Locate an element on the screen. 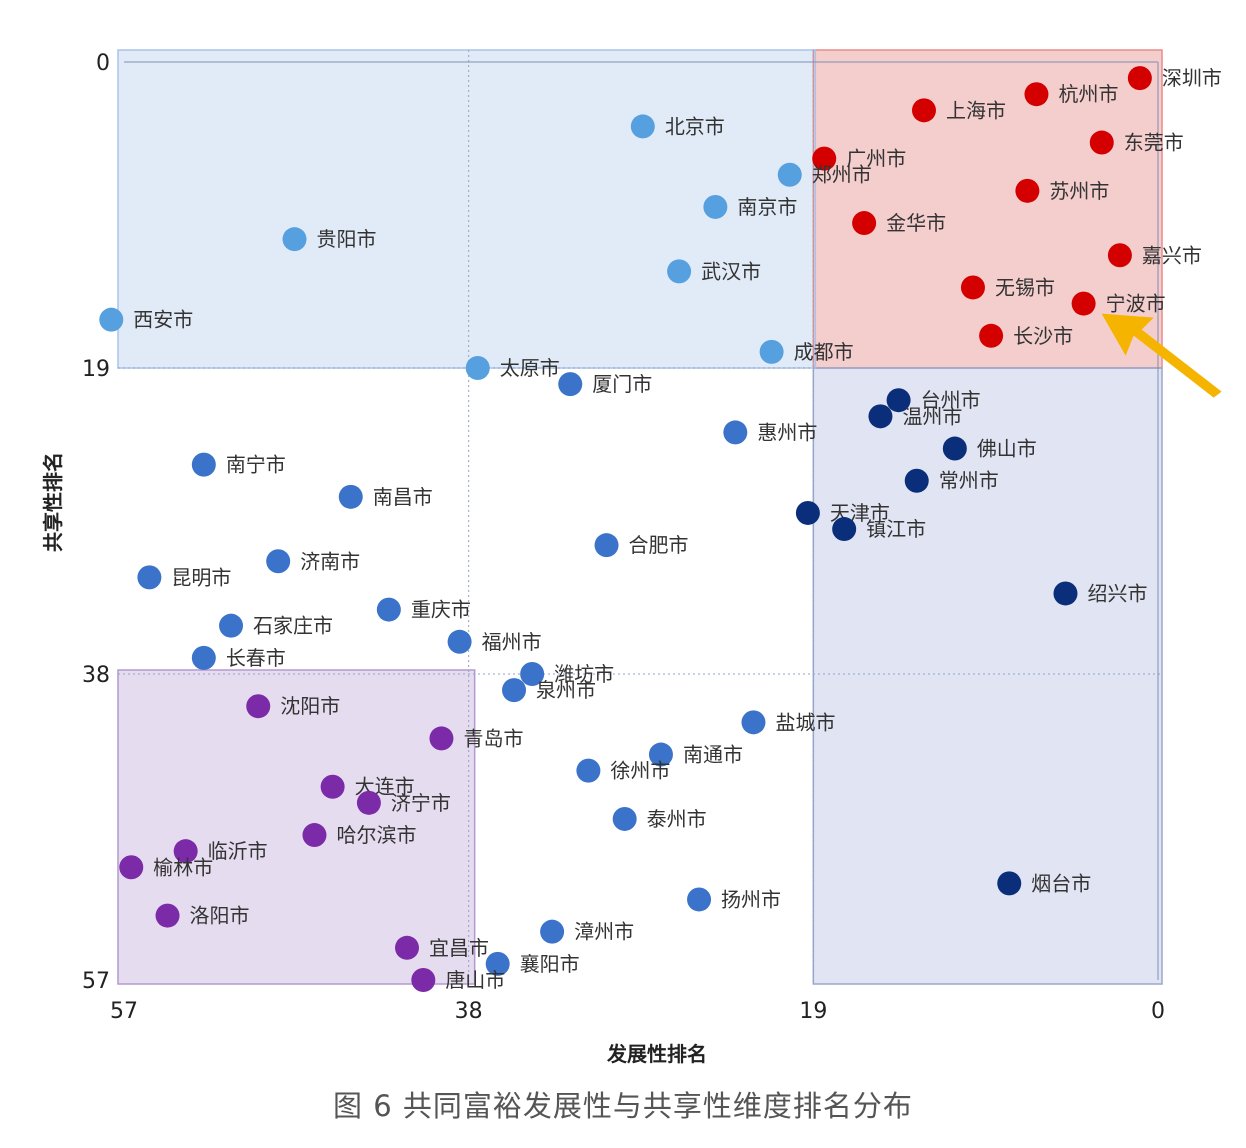  point-label-44: 镇江市 is located at coordinates (896, 529).